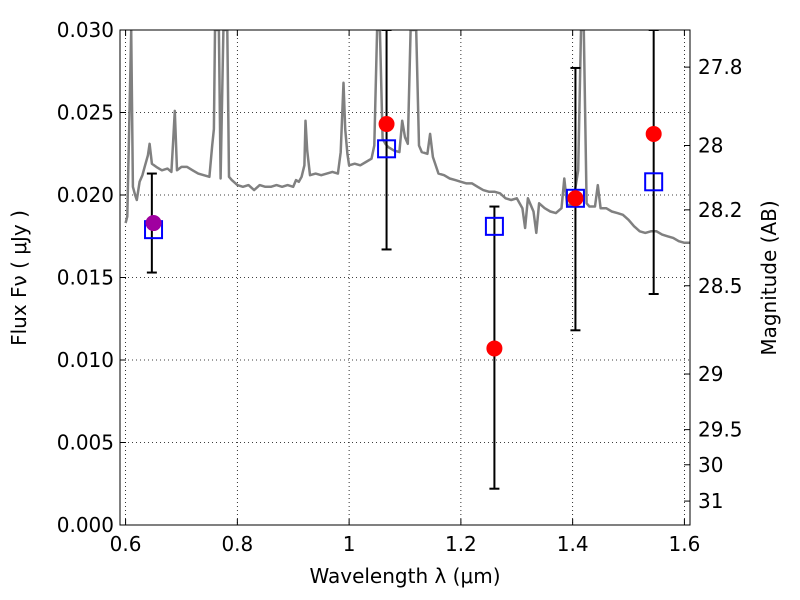  What do you see at coordinates (85, 195) in the screenshot?
I see `y-tick-label: 0.020` at bounding box center [85, 195].